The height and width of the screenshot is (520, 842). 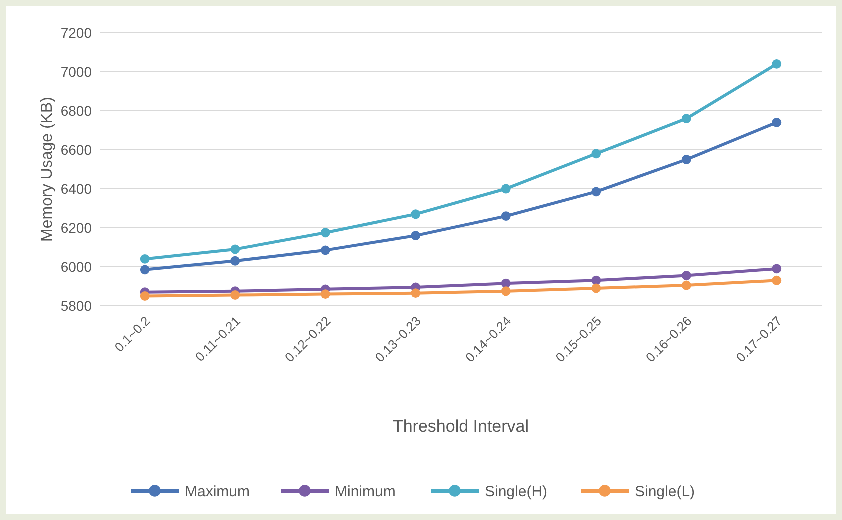 I want to click on y-tick-label: 6200, so click(x=76, y=228).